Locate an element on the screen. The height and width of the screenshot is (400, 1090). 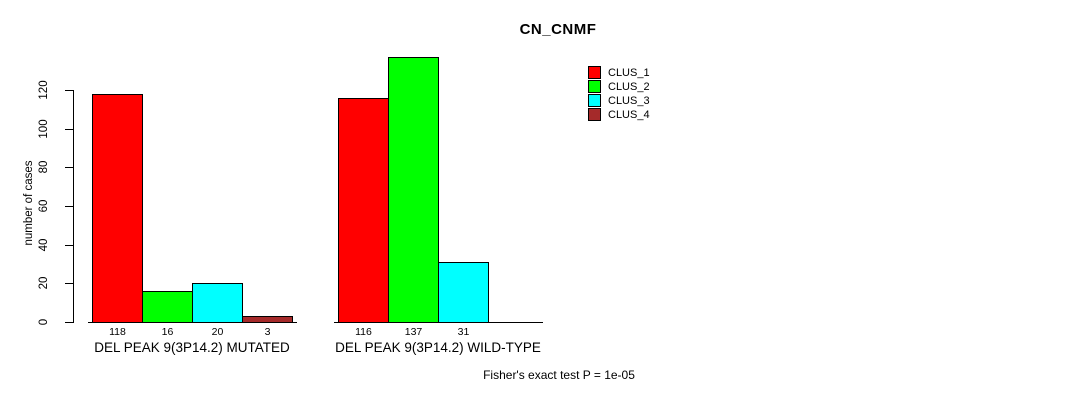
fisher-test-note: Fisher's exact test P = 1e-05 is located at coordinates (559, 375).